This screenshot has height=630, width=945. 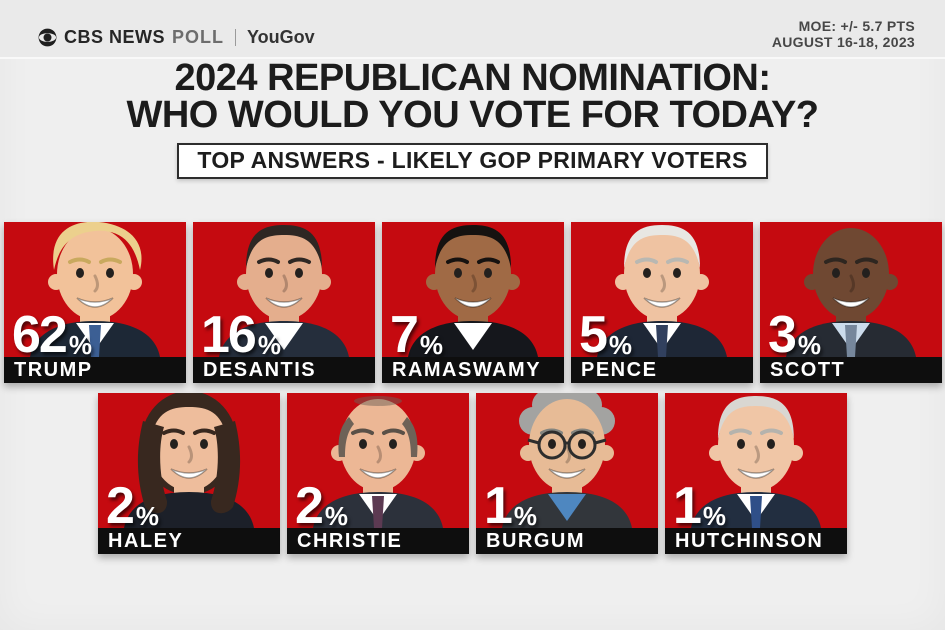 I want to click on candidate-card-ramaswamy: 7% RAMASWAMY, so click(x=473, y=302).